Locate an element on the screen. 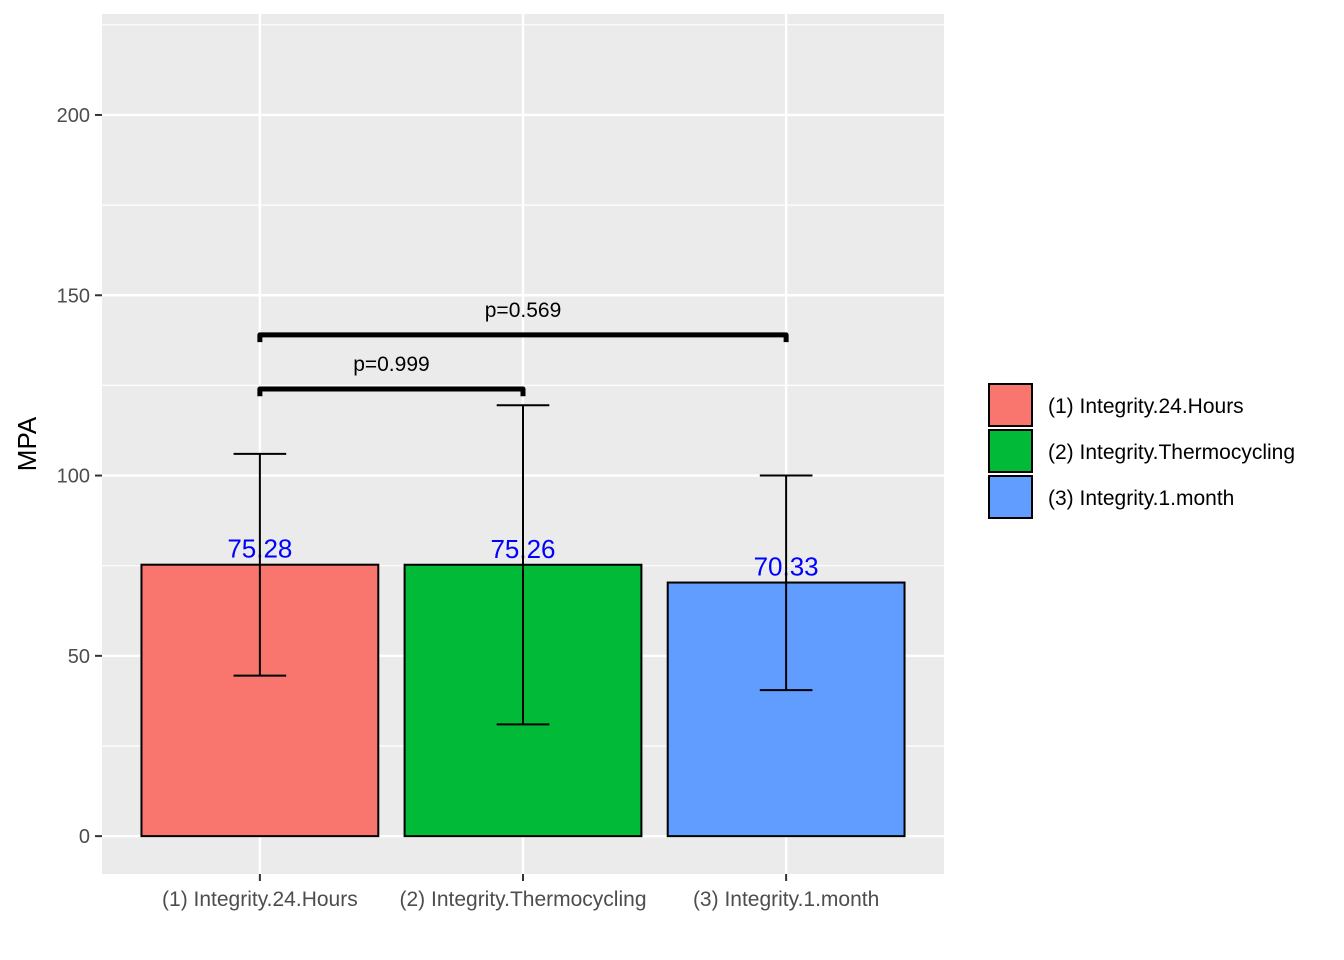 The height and width of the screenshot is (960, 1344). legend-label: (1) Integrity.24.Hours is located at coordinates (1146, 406).